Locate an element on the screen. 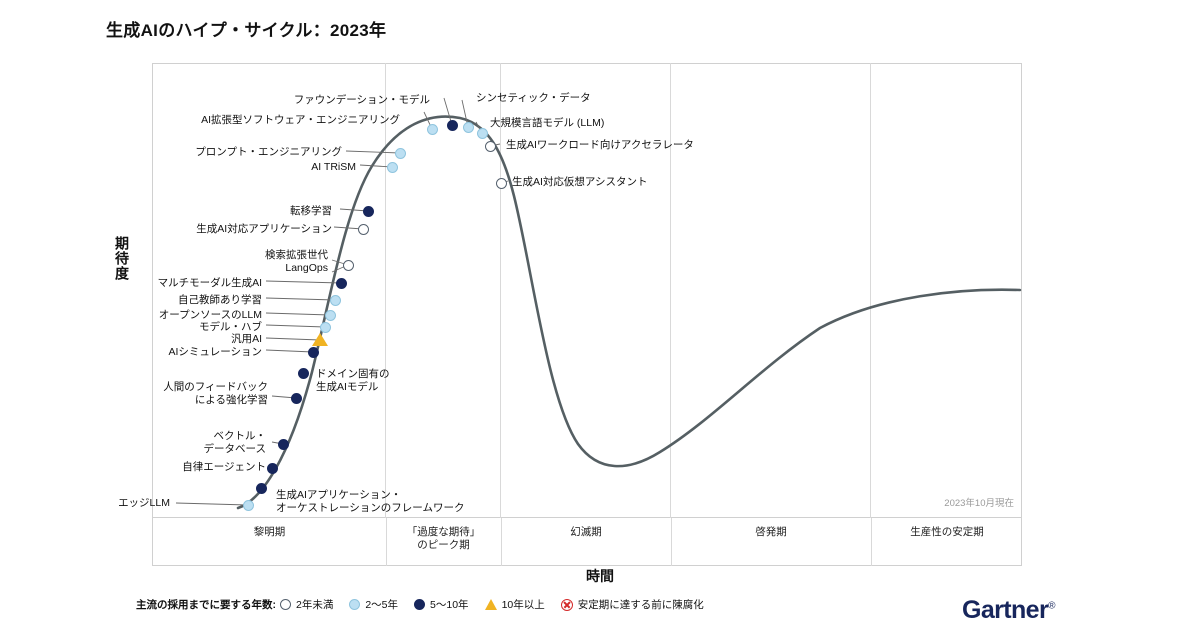 Image resolution: width=1200 pixels, height=630 pixels. legend-item-gt10: 10年以上 is located at coordinates (514, 604).